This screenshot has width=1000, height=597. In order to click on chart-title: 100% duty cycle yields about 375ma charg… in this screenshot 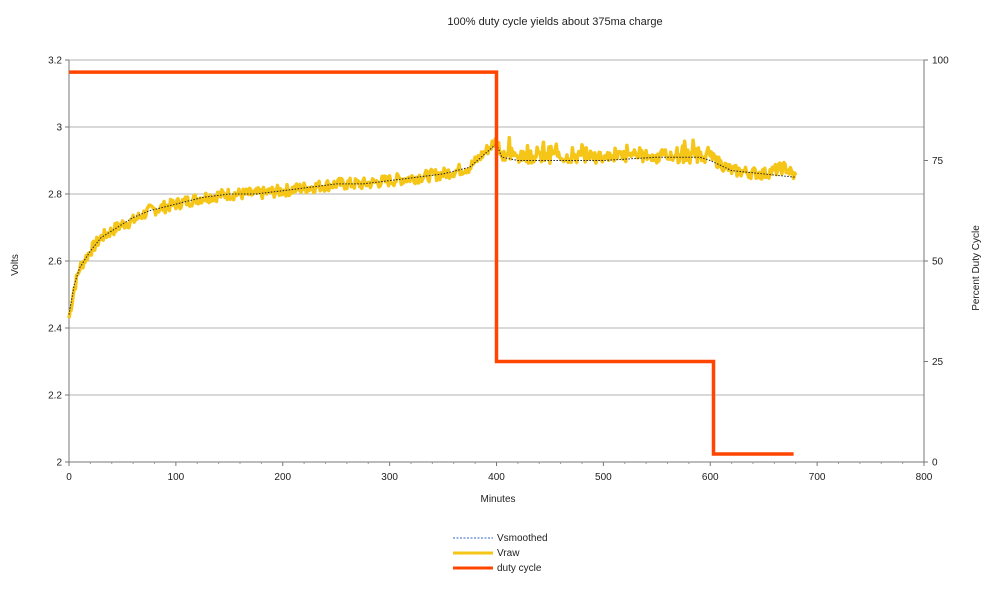, I will do `click(554, 22)`.